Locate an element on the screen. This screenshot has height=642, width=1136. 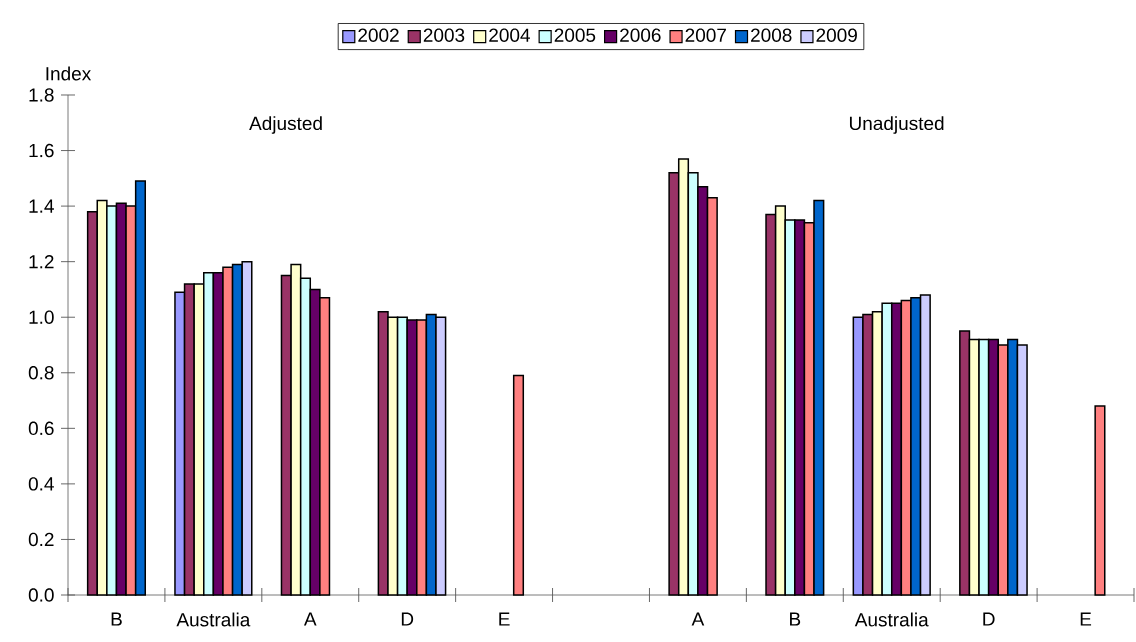
y-tick-label: 0.8 is located at coordinates (41, 373).